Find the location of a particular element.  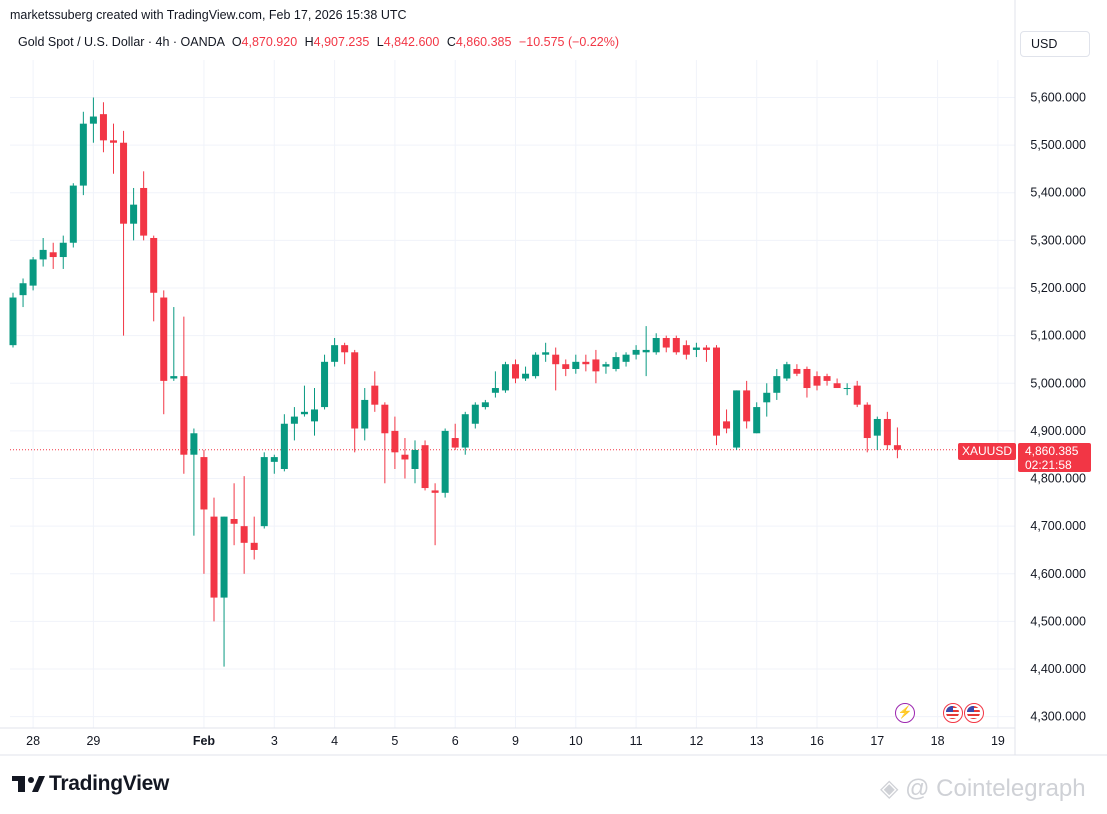

tradingview-logo-text: TradingView is located at coordinates (109, 783).